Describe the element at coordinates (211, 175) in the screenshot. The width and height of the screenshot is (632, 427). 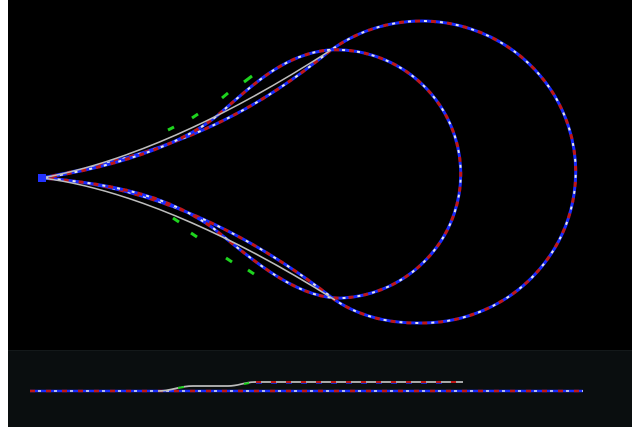
I see `green-segments` at that location.